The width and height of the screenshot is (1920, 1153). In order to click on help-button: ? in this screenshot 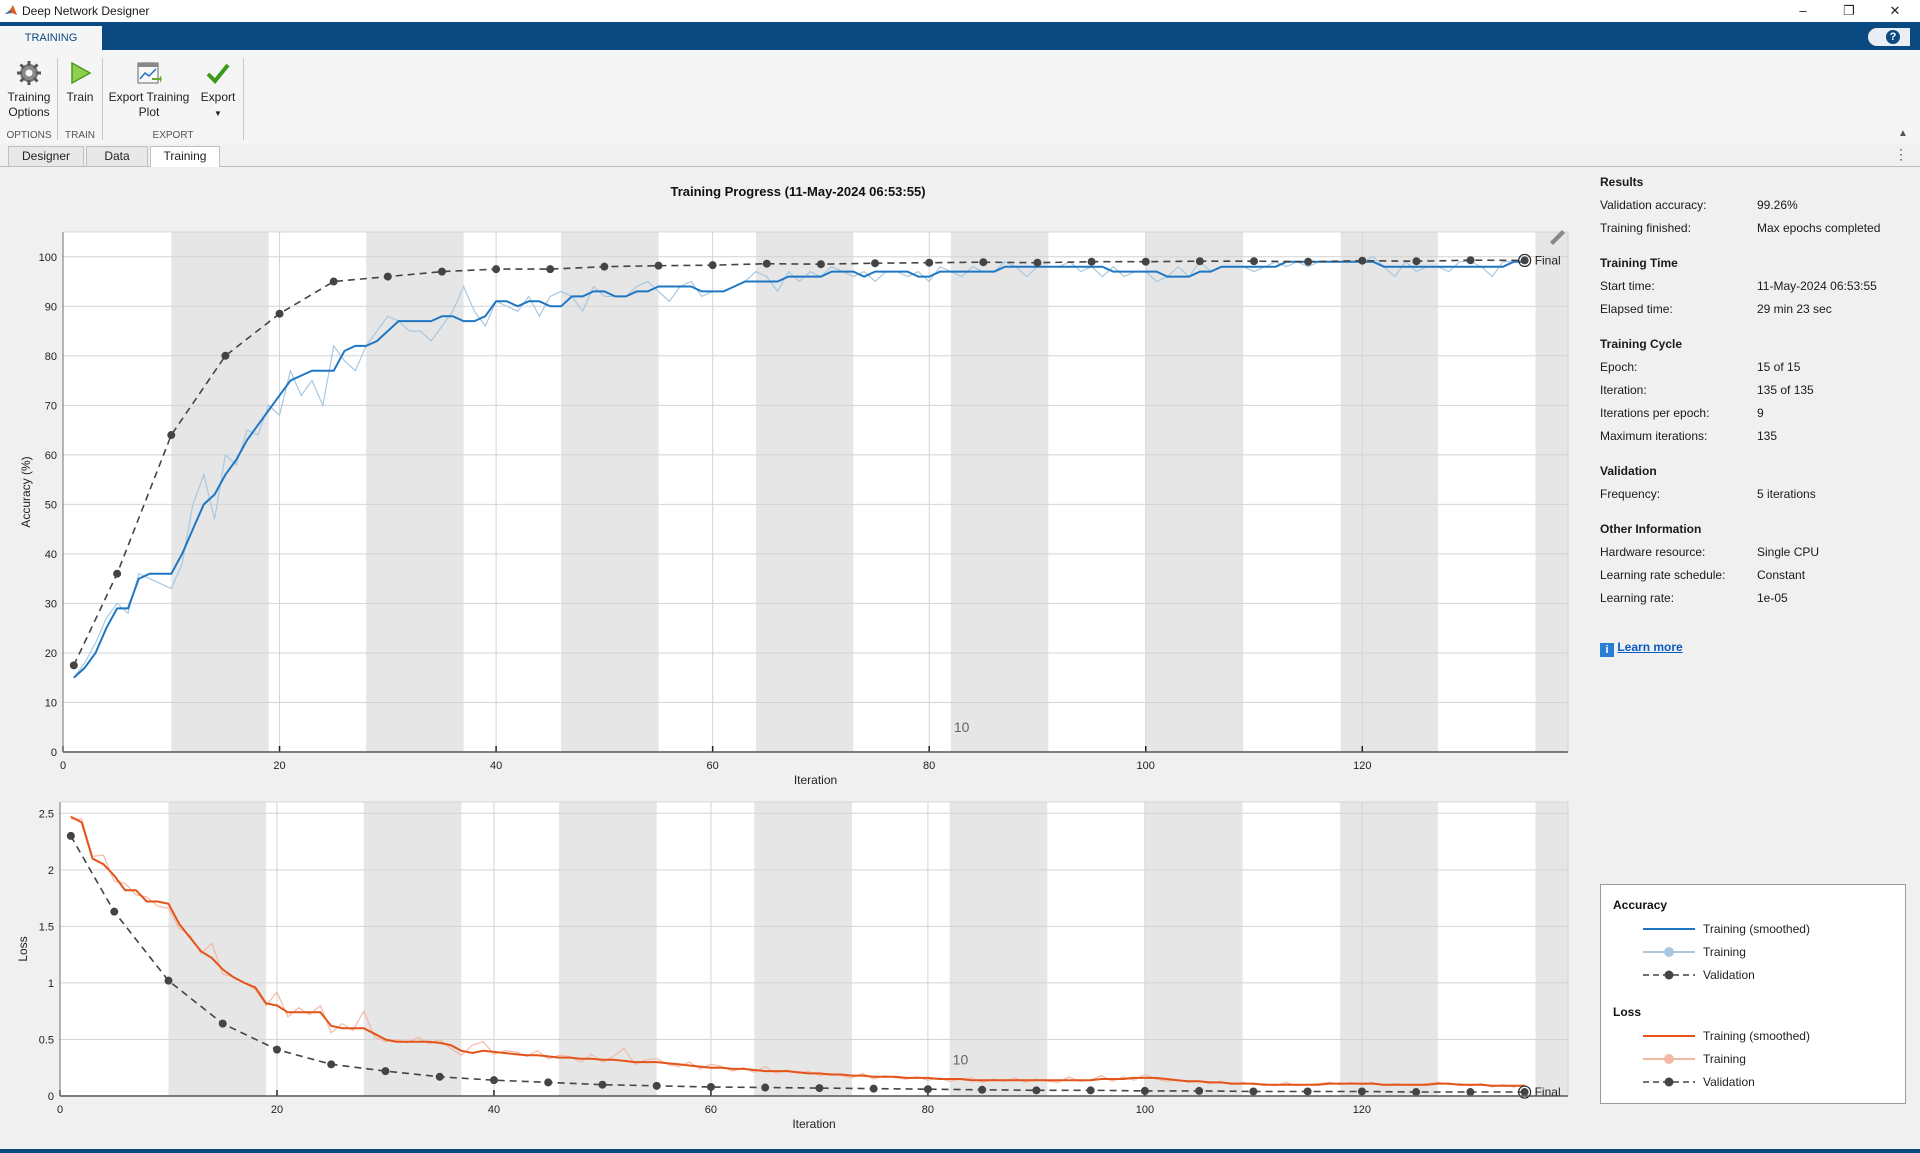, I will do `click(1889, 37)`.